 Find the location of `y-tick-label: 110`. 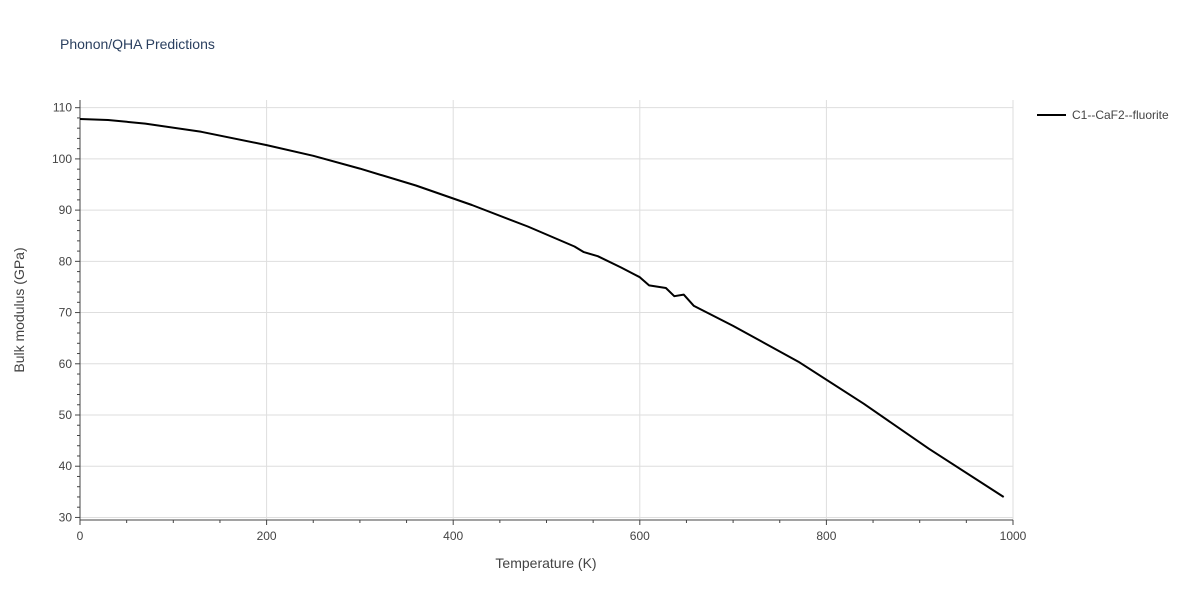

y-tick-label: 110 is located at coordinates (62, 108).